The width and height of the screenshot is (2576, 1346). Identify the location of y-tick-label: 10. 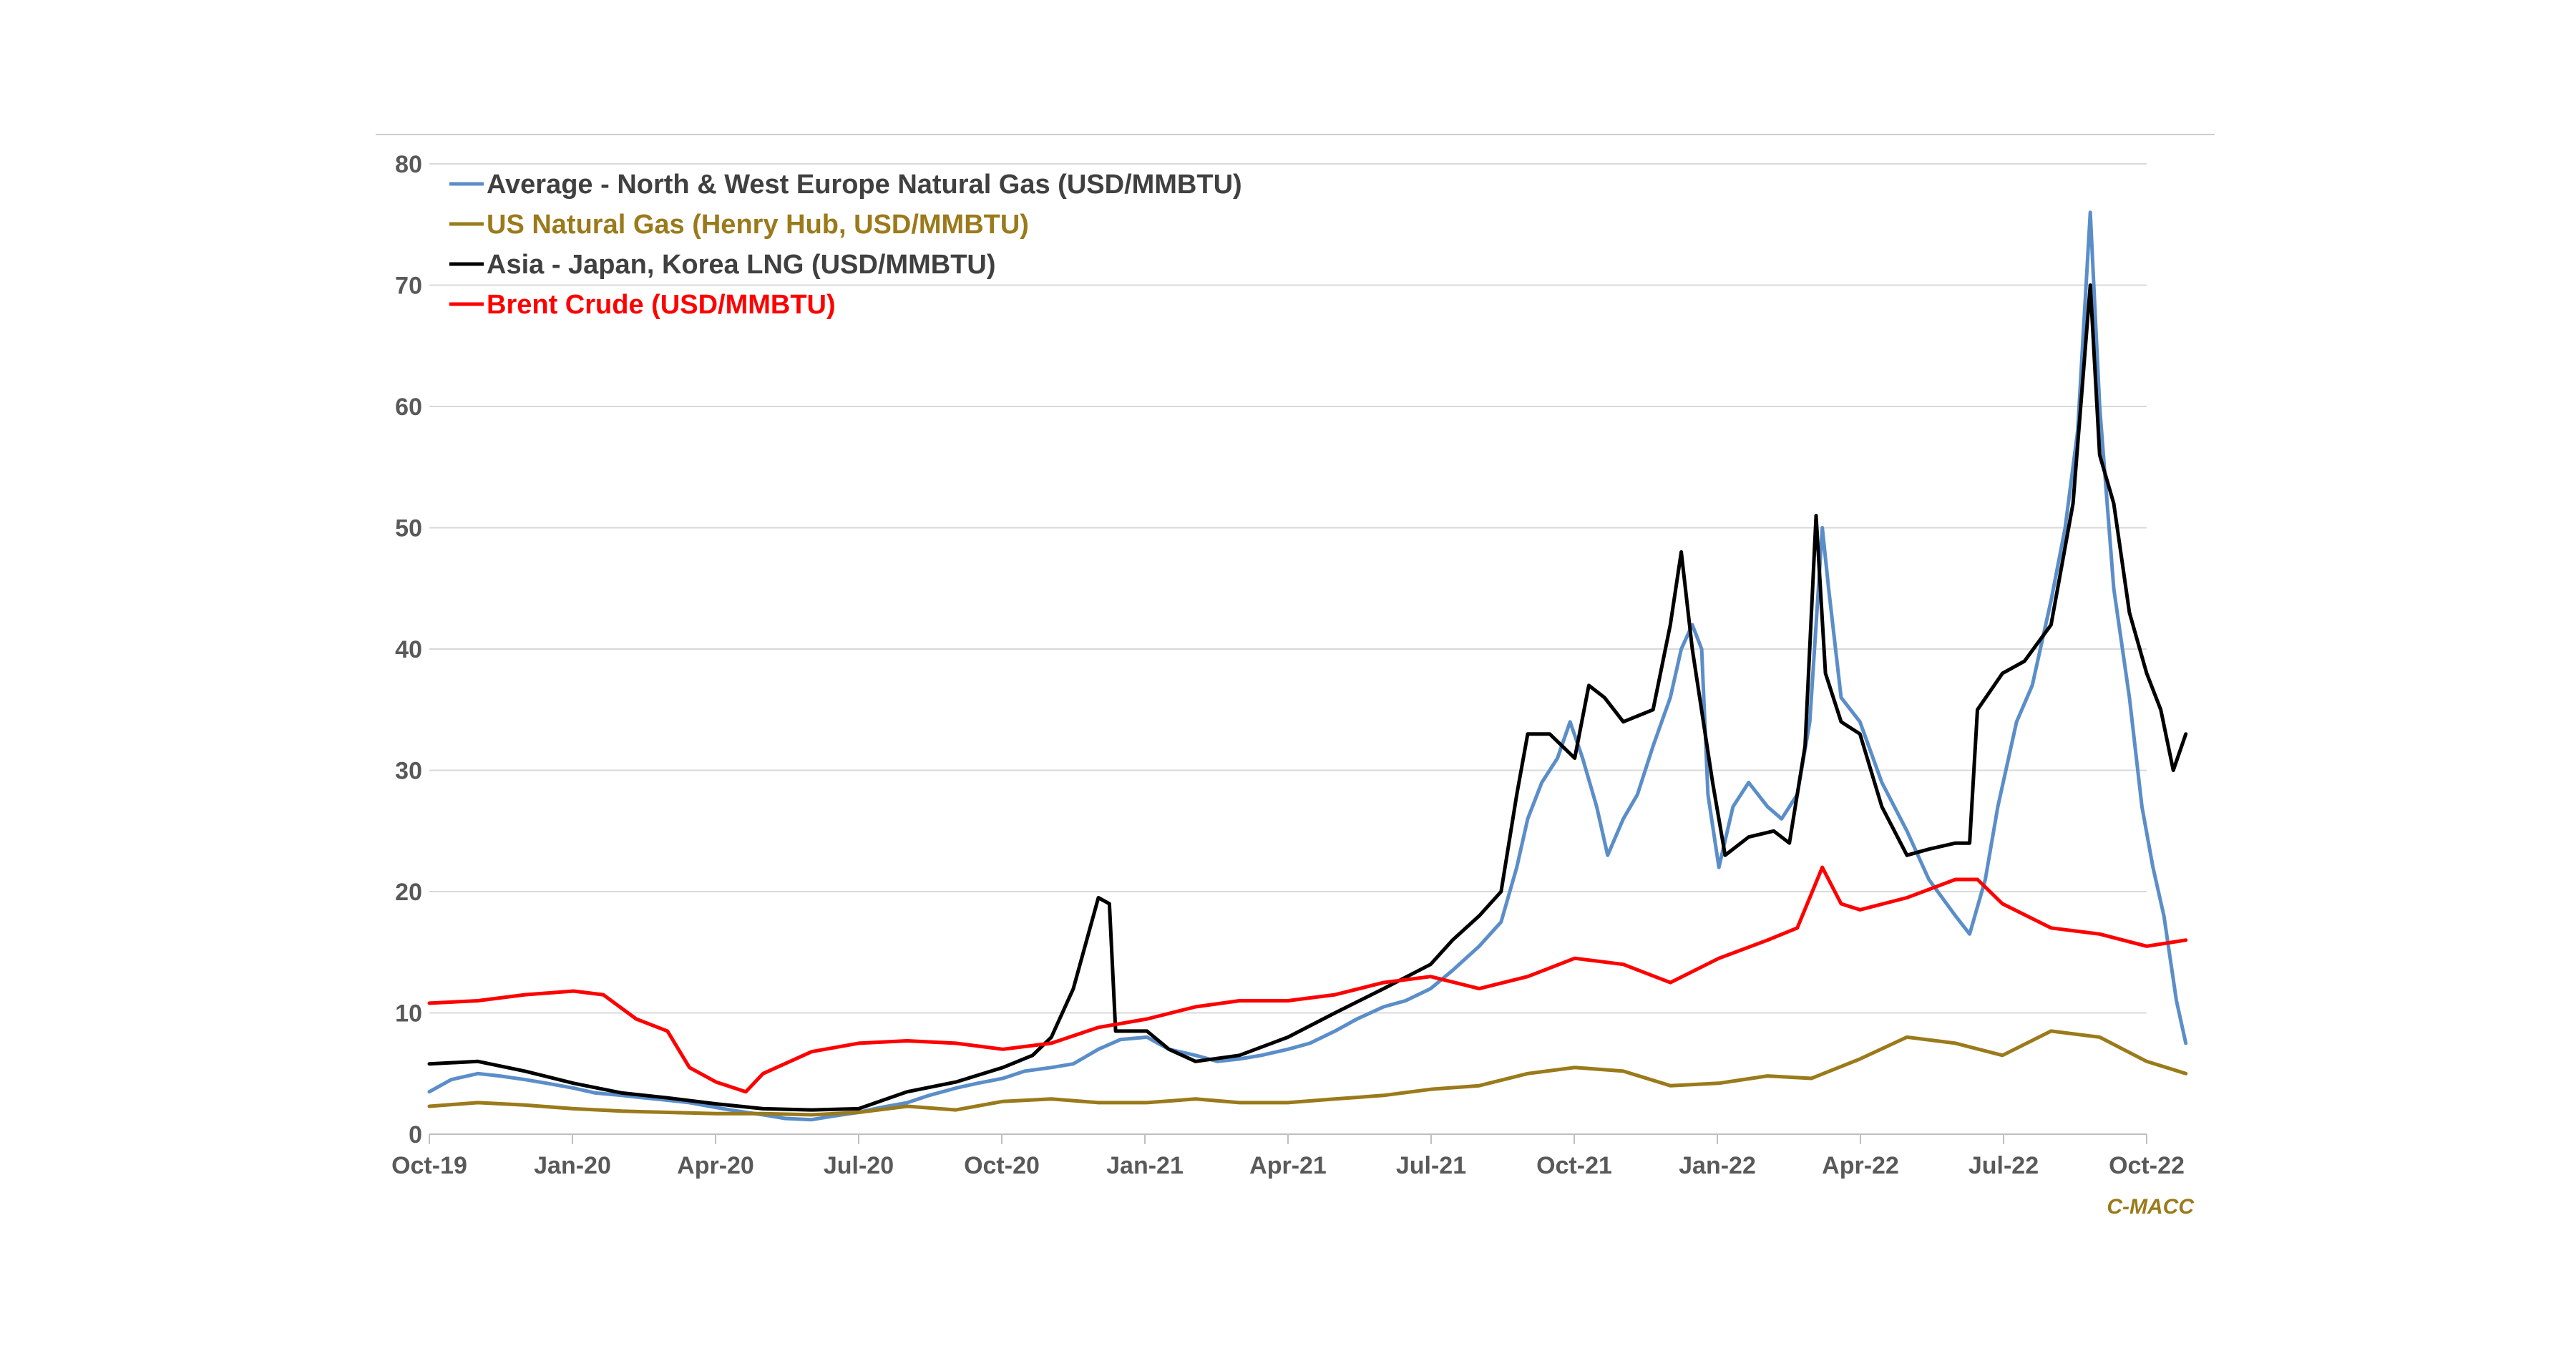
(408, 1014).